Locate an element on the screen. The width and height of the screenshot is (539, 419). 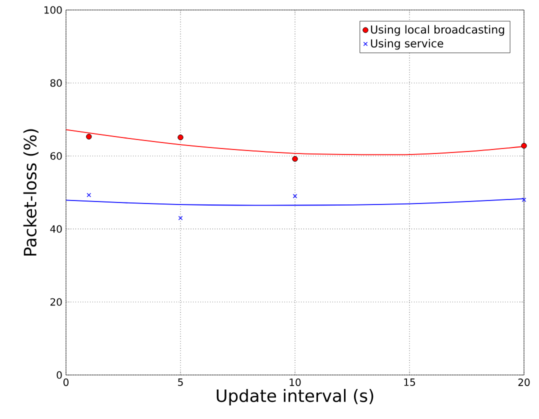
y-tick-label: 20 is located at coordinates (56, 302).